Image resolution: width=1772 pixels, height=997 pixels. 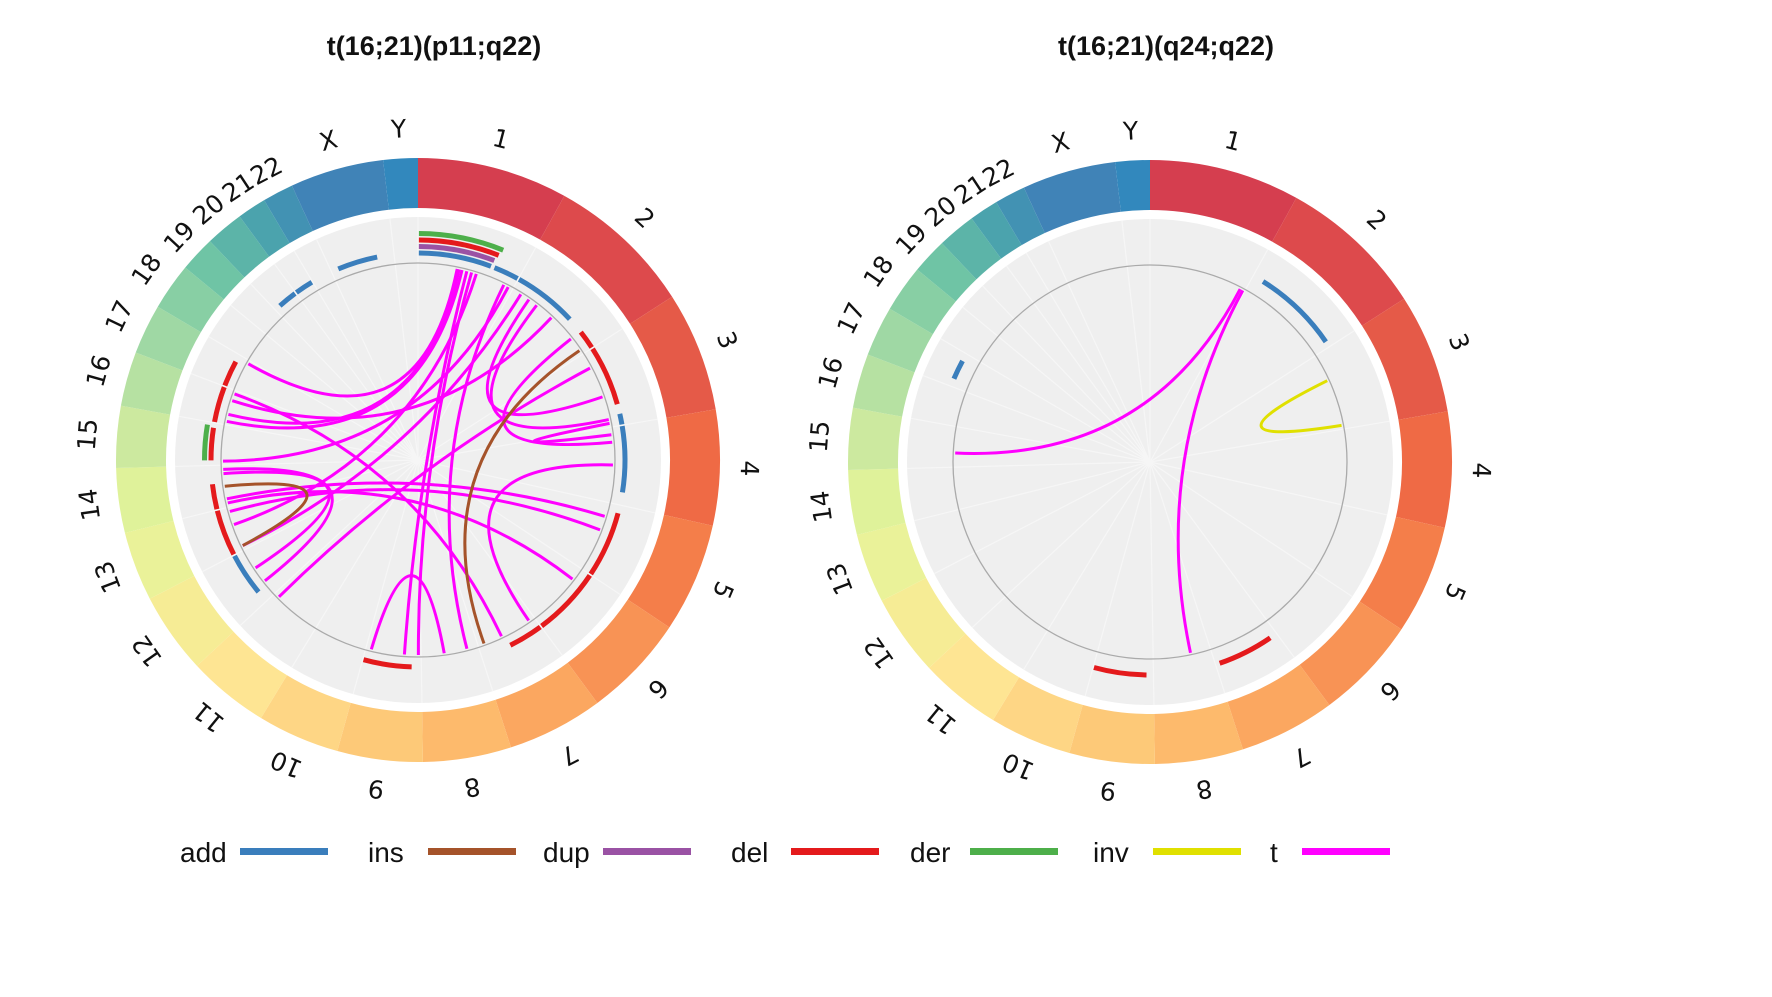 What do you see at coordinates (340, 196) in the screenshot?
I see `chromosome-segment-X` at bounding box center [340, 196].